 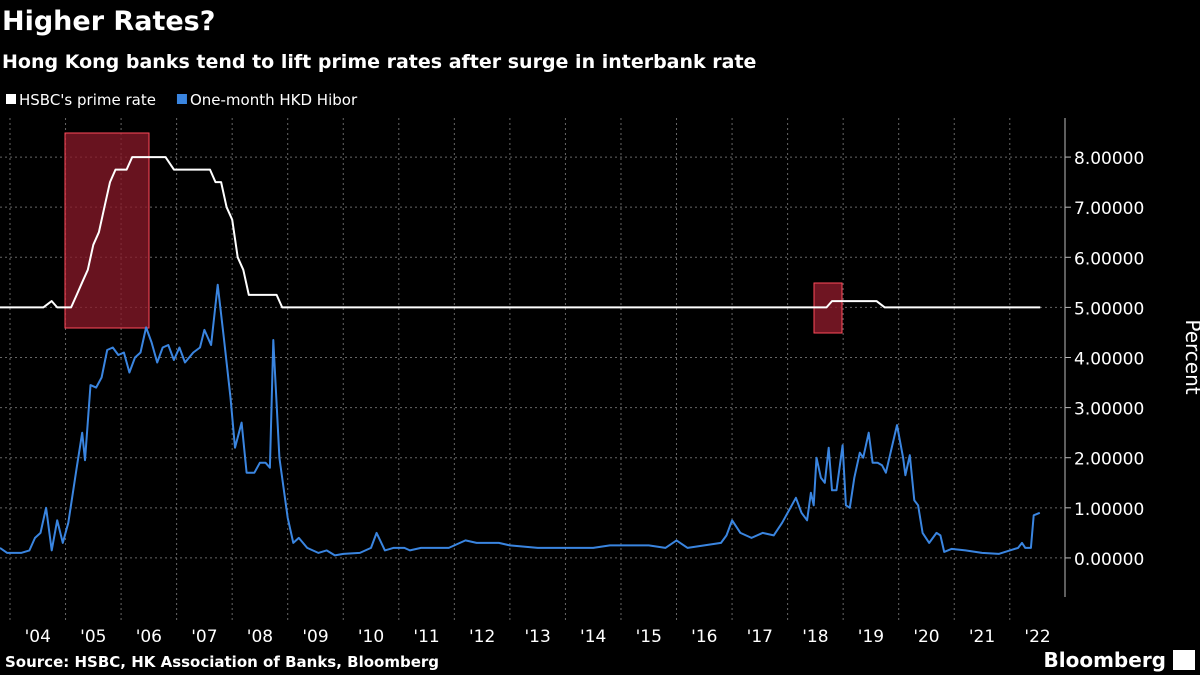 I want to click on y-tick-label: 0.00000, so click(x=1109, y=560).